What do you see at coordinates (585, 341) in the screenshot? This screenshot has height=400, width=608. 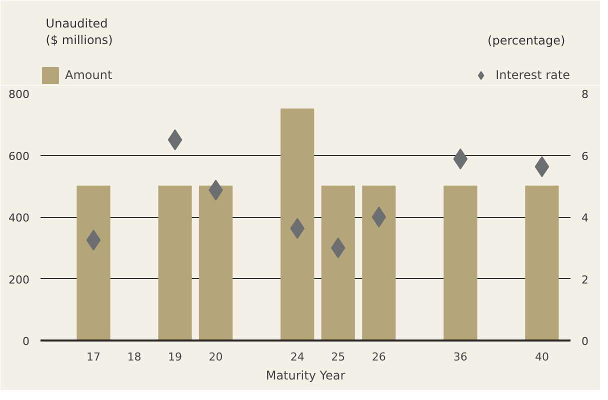 I see `y2-tick-label: 0` at bounding box center [585, 341].